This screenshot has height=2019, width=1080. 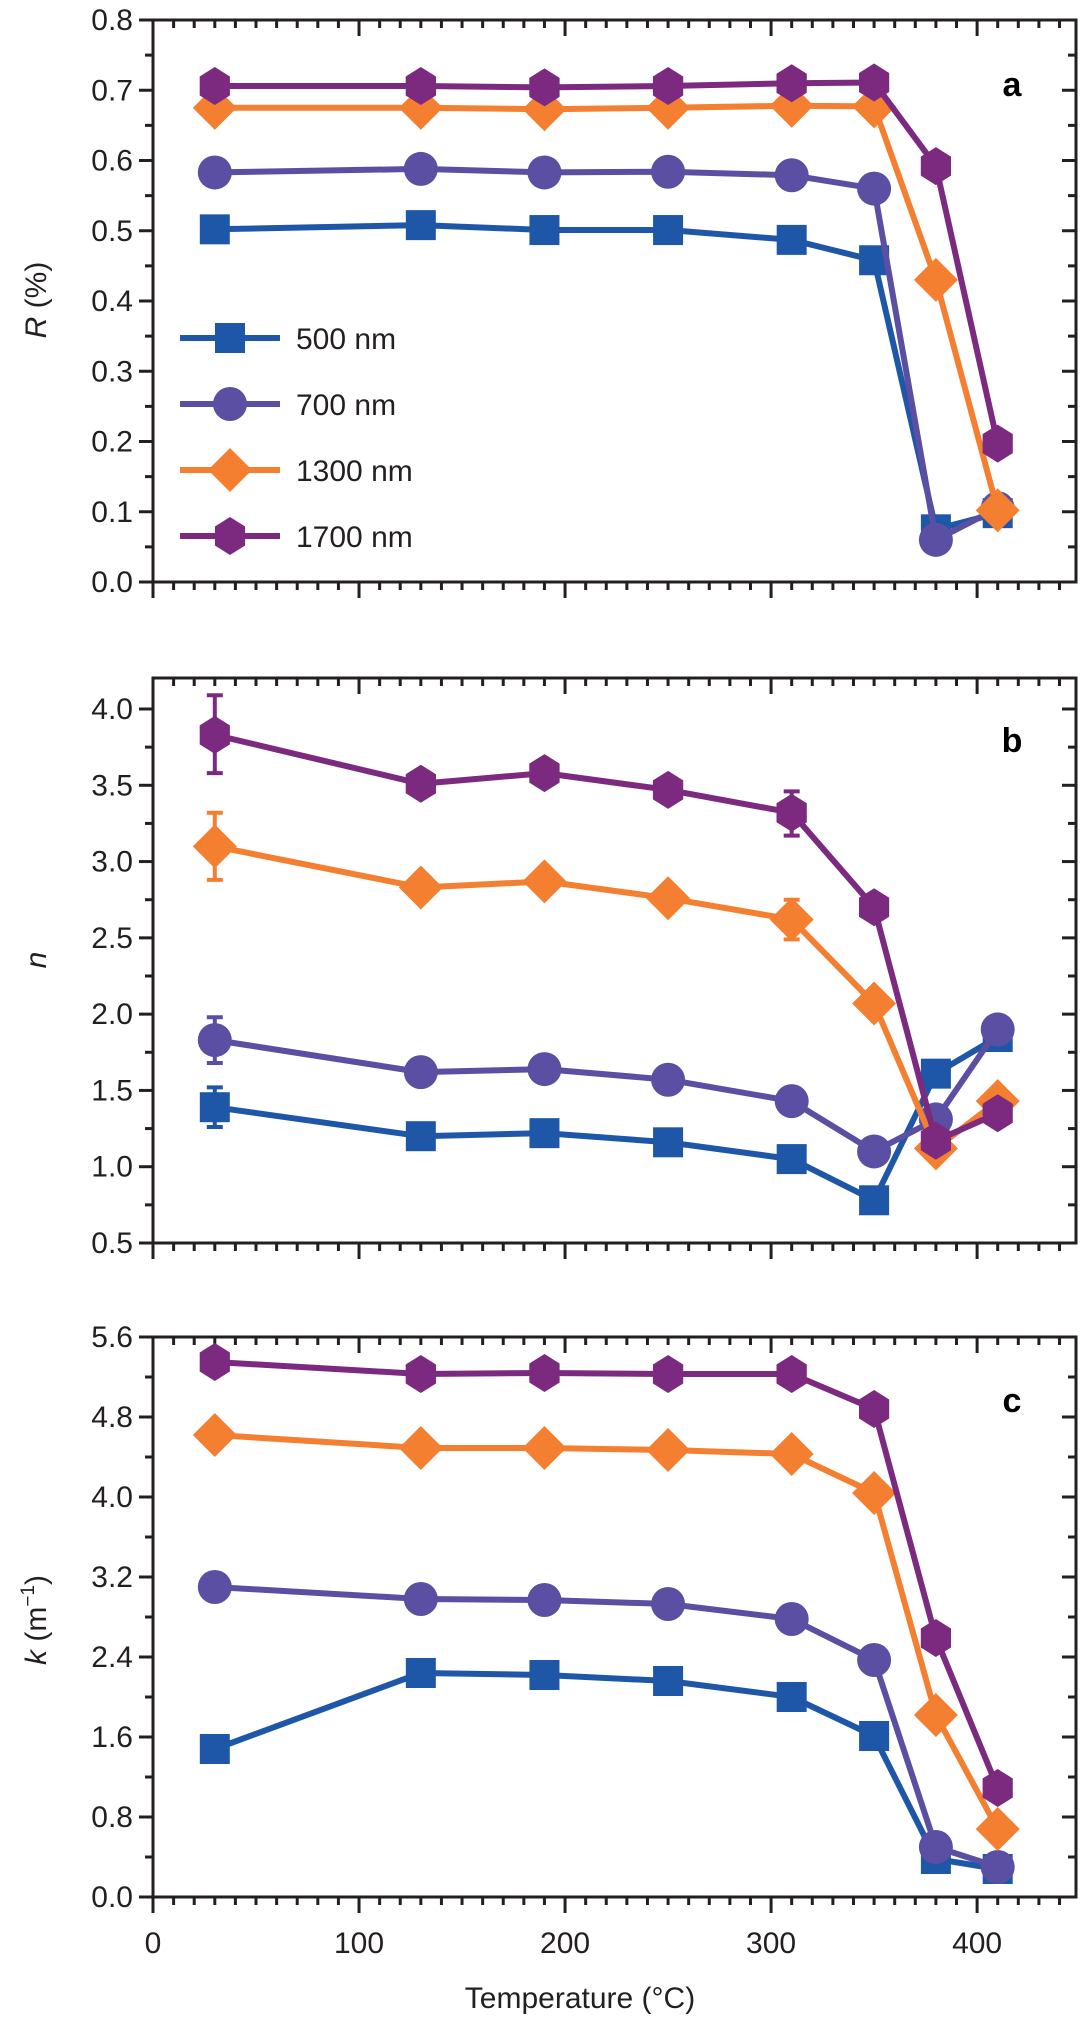 I want to click on y-tick-label: 0.3, so click(x=112, y=371).